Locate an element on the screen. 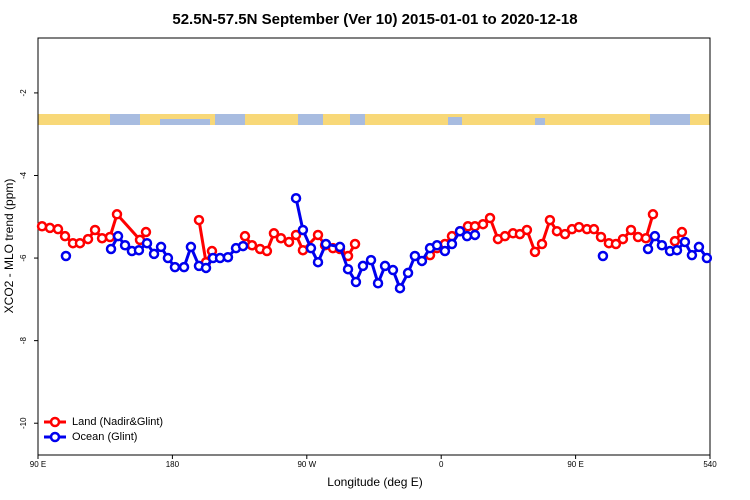 This screenshot has width=750, height=500. legend-marker is located at coordinates (55, 422).